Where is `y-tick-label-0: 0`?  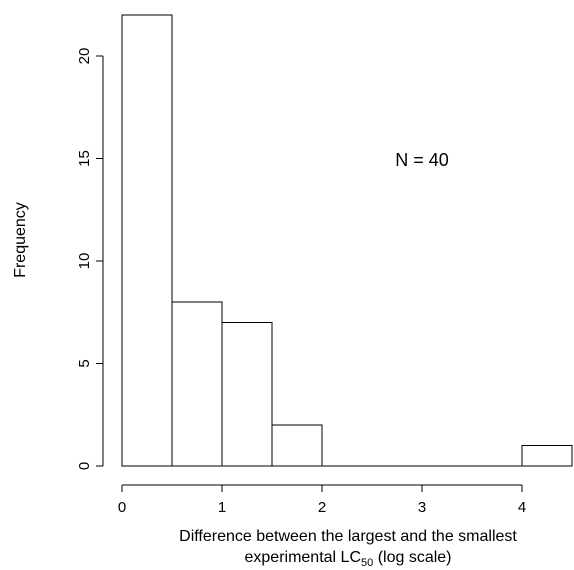 y-tick-label-0: 0 is located at coordinates (84, 466).